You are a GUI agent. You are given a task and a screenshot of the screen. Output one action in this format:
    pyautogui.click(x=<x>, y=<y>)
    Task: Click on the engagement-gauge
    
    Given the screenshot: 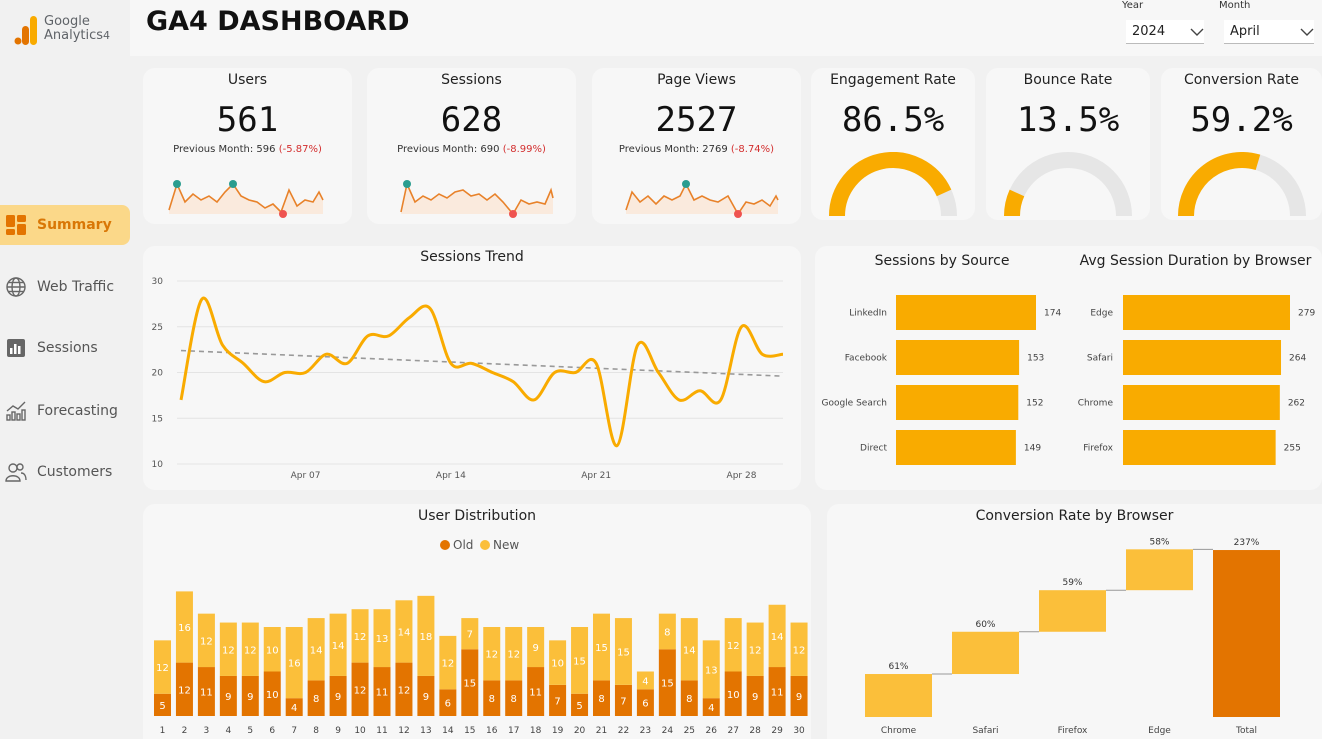 What is the action you would take?
    pyautogui.click(x=893, y=184)
    